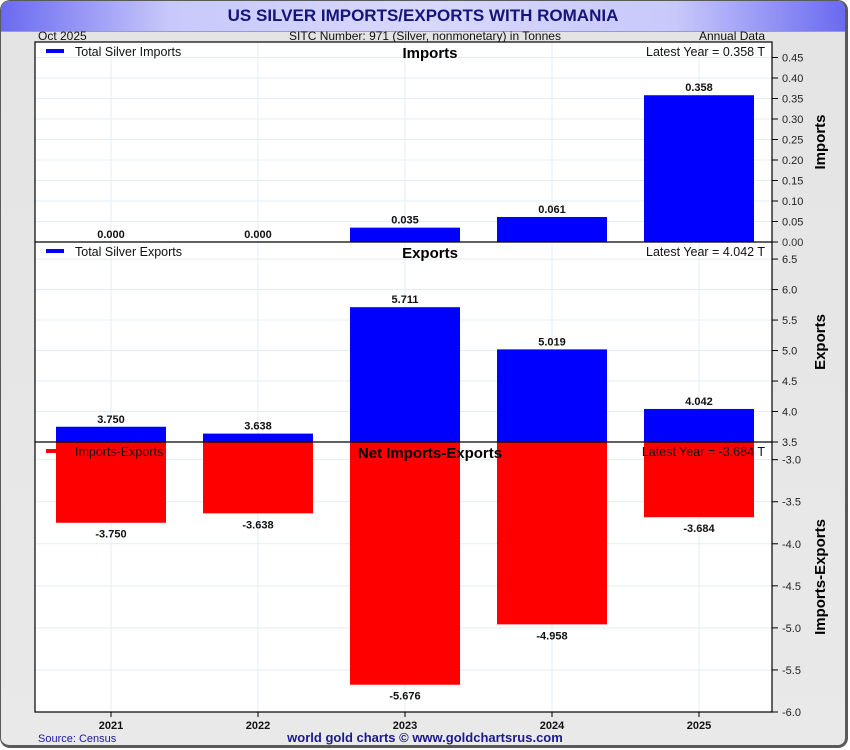 This screenshot has height=750, width=850. What do you see at coordinates (732, 36) in the screenshot?
I see `frequency-label: Annual Data` at bounding box center [732, 36].